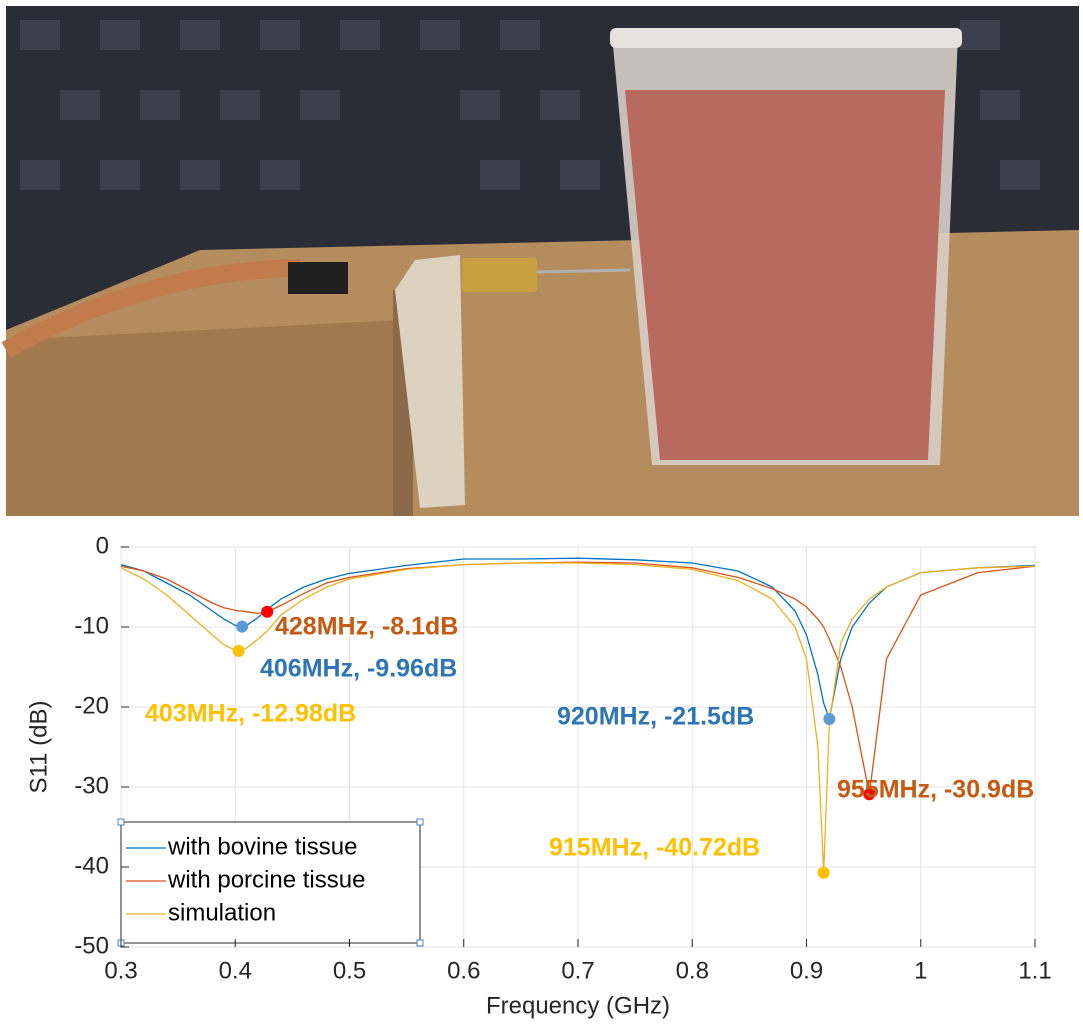  I want to click on wood-base, so click(208, 418).